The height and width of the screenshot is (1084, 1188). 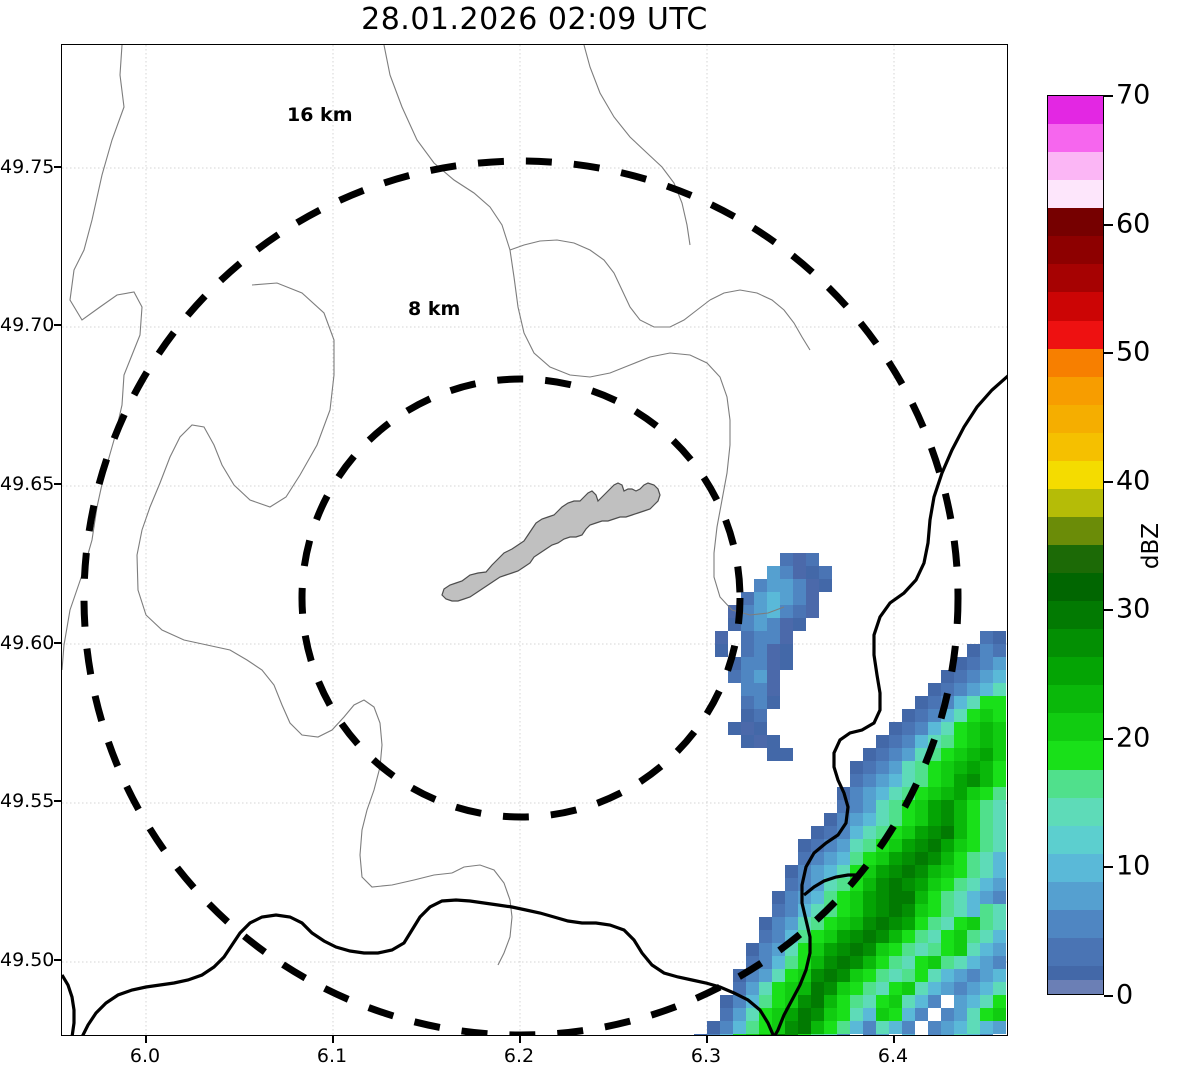 I want to click on ring-label-16km: 16 km, so click(x=320, y=115).